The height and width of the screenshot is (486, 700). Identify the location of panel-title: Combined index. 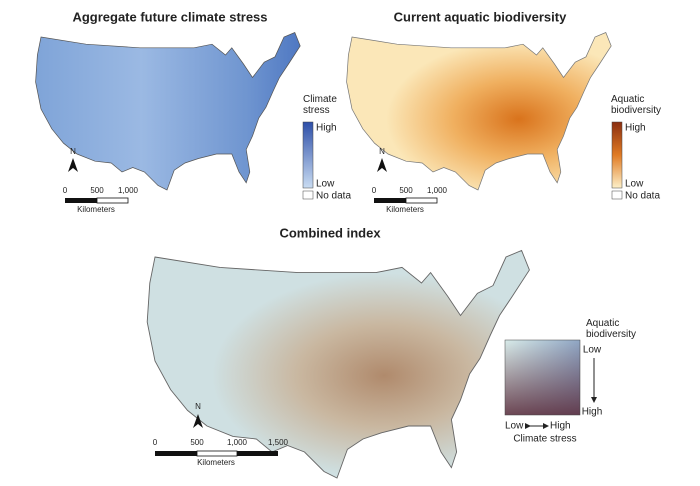
(330, 232).